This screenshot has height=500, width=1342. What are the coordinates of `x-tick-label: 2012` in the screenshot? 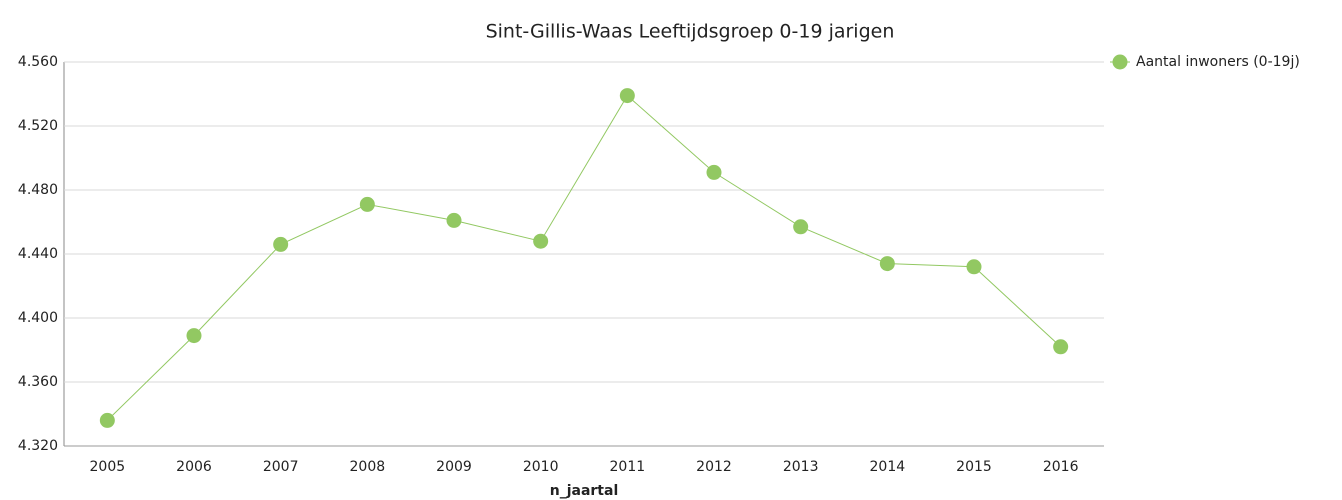 It's located at (714, 467).